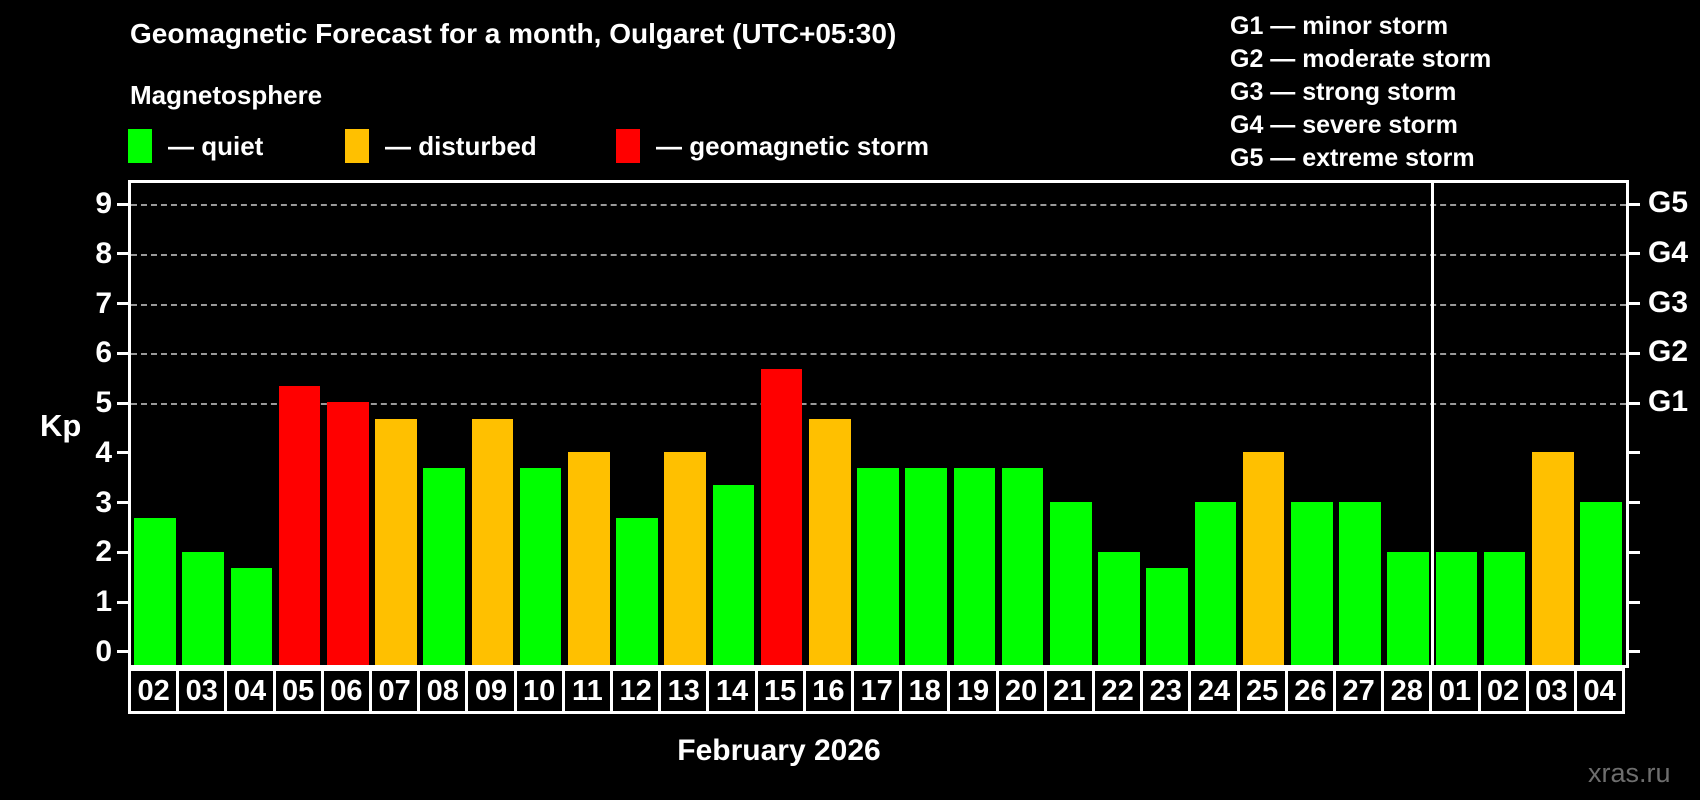  I want to click on legend-item-disturbed: — disturbed, so click(441, 146).